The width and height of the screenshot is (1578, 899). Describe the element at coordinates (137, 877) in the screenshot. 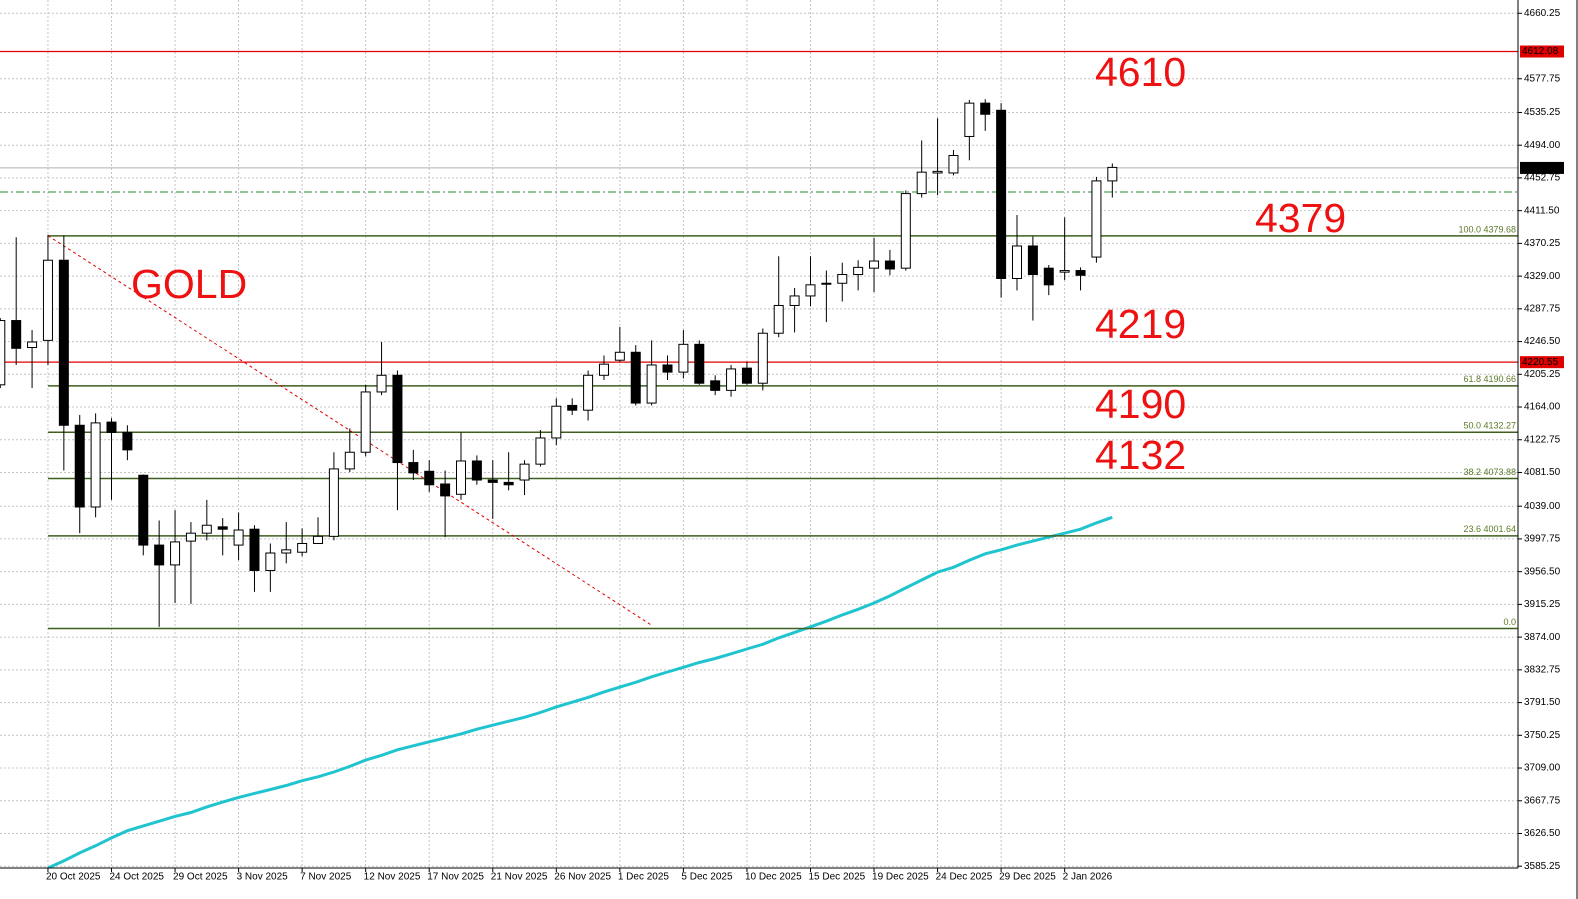

I see `x-tick-label: 24 Oct 2025` at that location.